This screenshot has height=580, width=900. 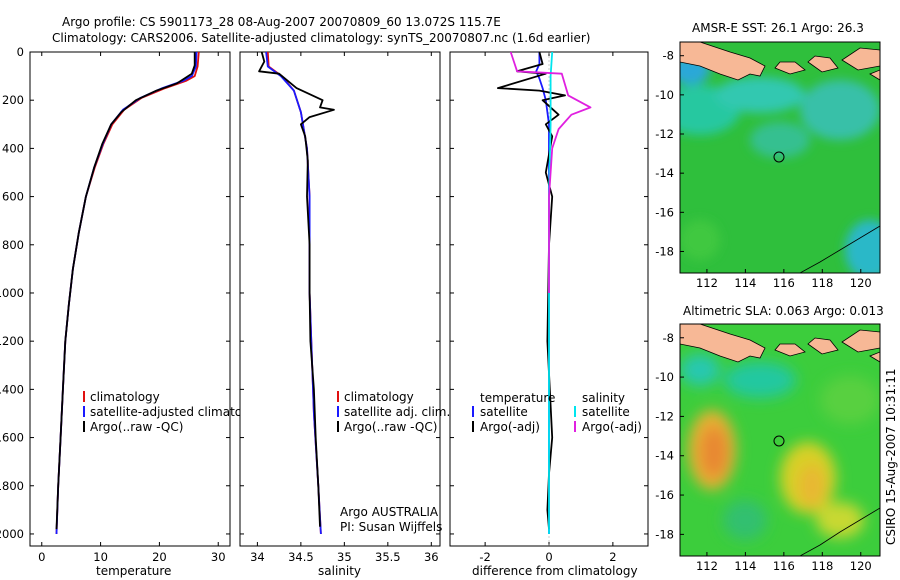 What do you see at coordinates (257, 557) in the screenshot?
I see `x-tick-label: 34` at bounding box center [257, 557].